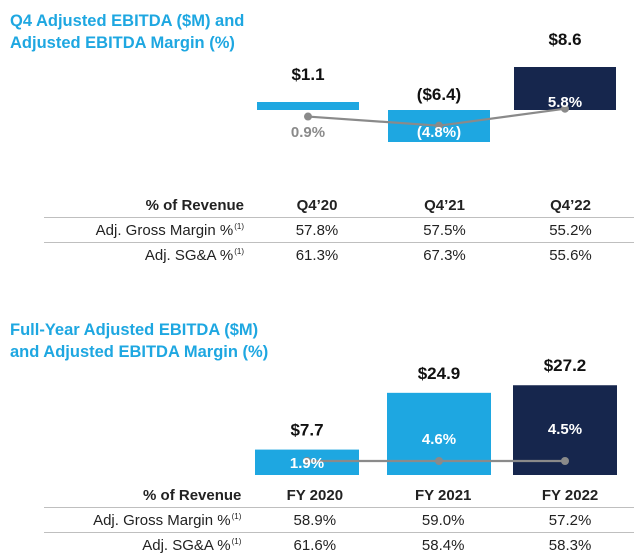  I want to click on margin-value-label: 1.9%, so click(307, 463).